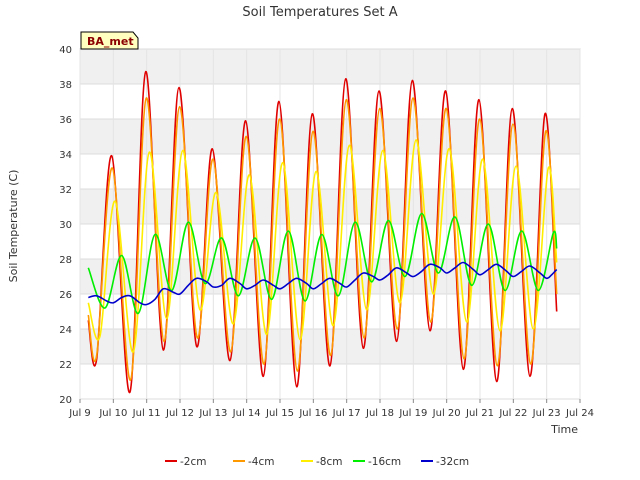 Image resolution: width=640 pixels, height=480 pixels. What do you see at coordinates (212, 413) in the screenshot?
I see `x-tick-label: Jul 13` at bounding box center [212, 413].